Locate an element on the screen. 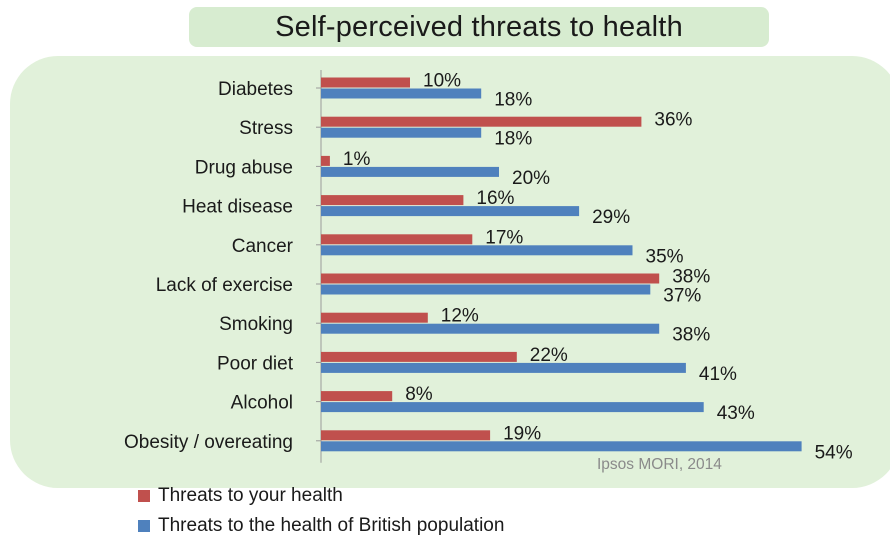  legend-item-your-health: Threats to your health is located at coordinates (321, 496).